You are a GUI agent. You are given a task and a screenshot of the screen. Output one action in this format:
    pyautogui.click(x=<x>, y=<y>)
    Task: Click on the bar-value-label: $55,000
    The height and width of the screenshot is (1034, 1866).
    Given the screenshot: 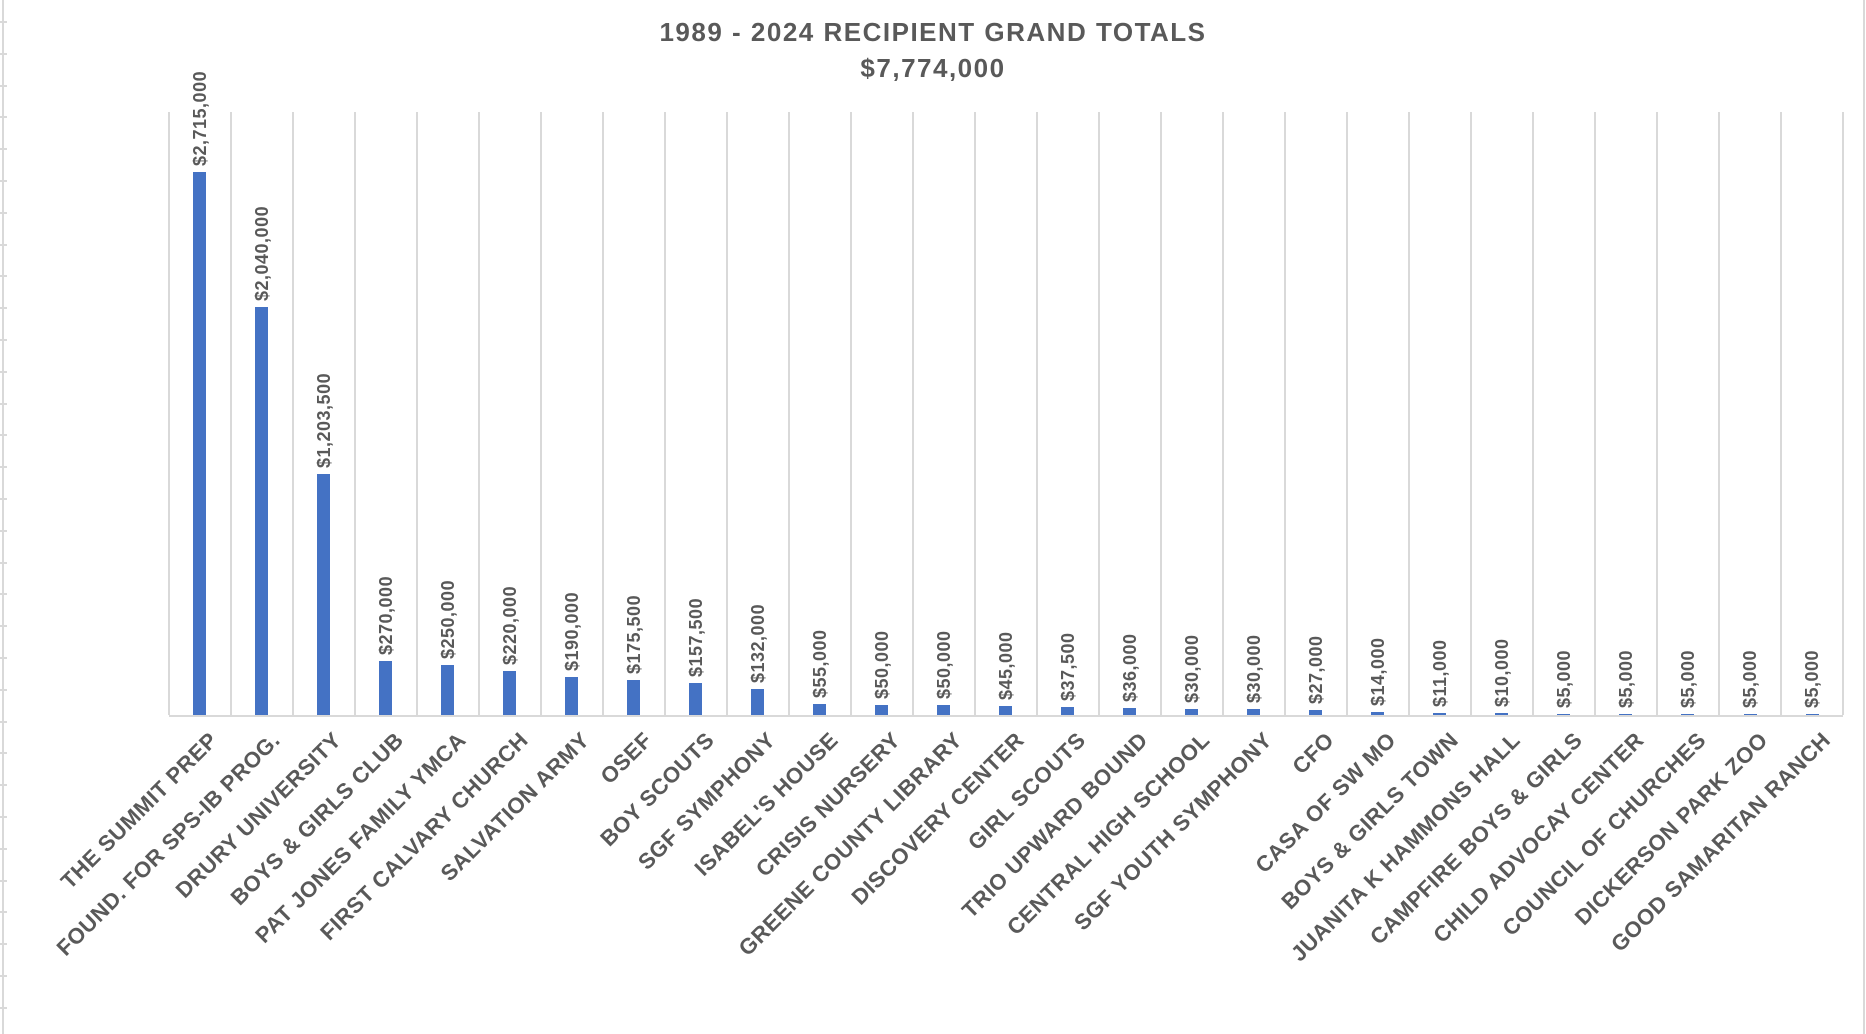 What is the action you would take?
    pyautogui.click(x=819, y=663)
    